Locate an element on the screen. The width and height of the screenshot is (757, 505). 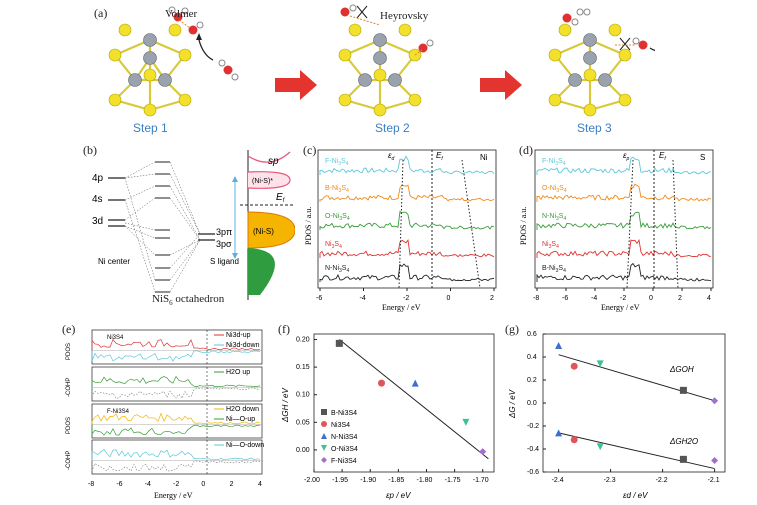
step3-label: Step 3 is located at coordinates (594, 128).